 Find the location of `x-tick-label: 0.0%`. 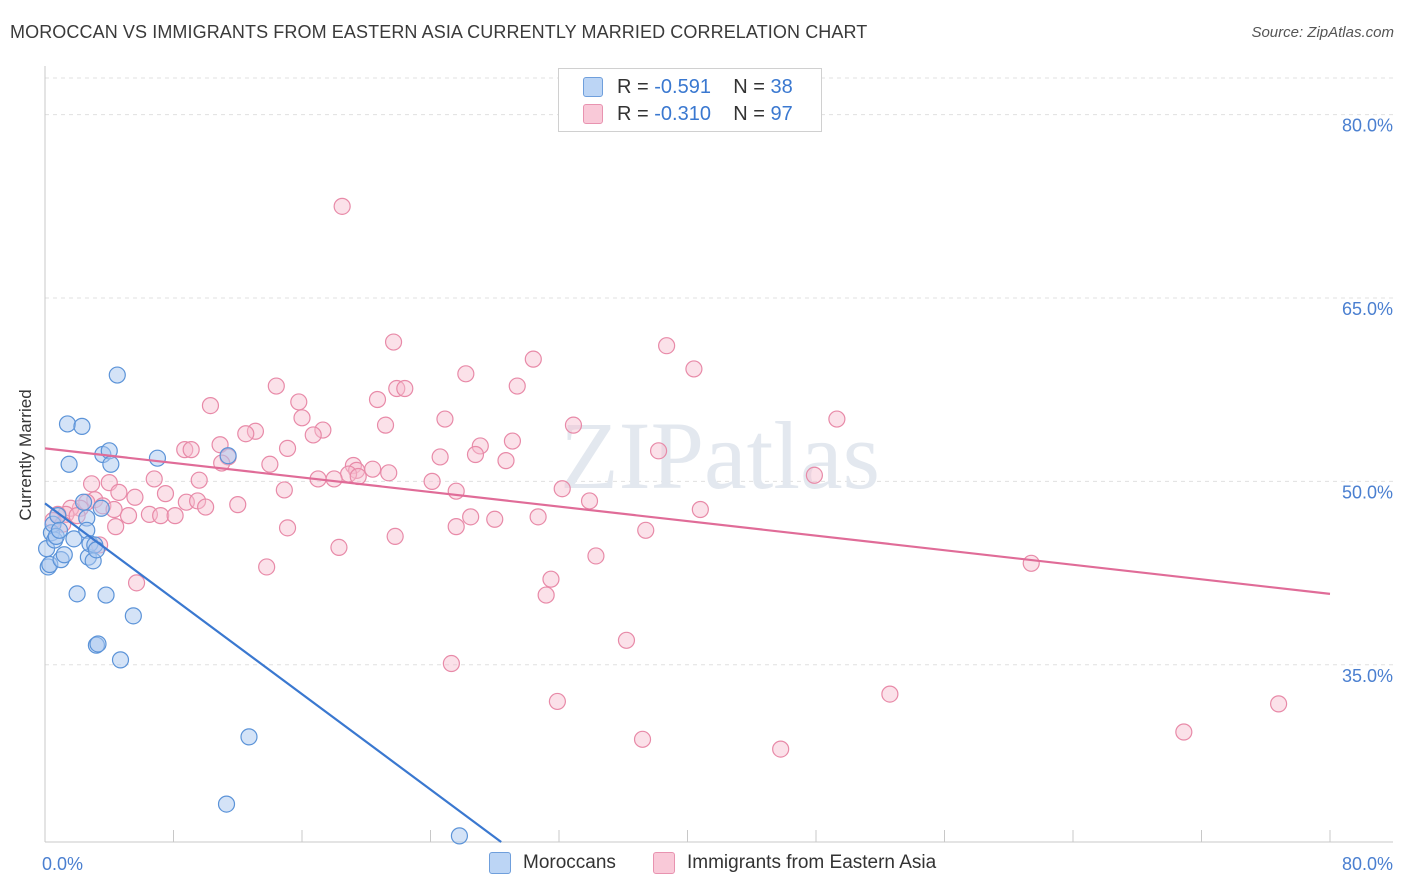

x-tick-label: 0.0% is located at coordinates (62, 864).